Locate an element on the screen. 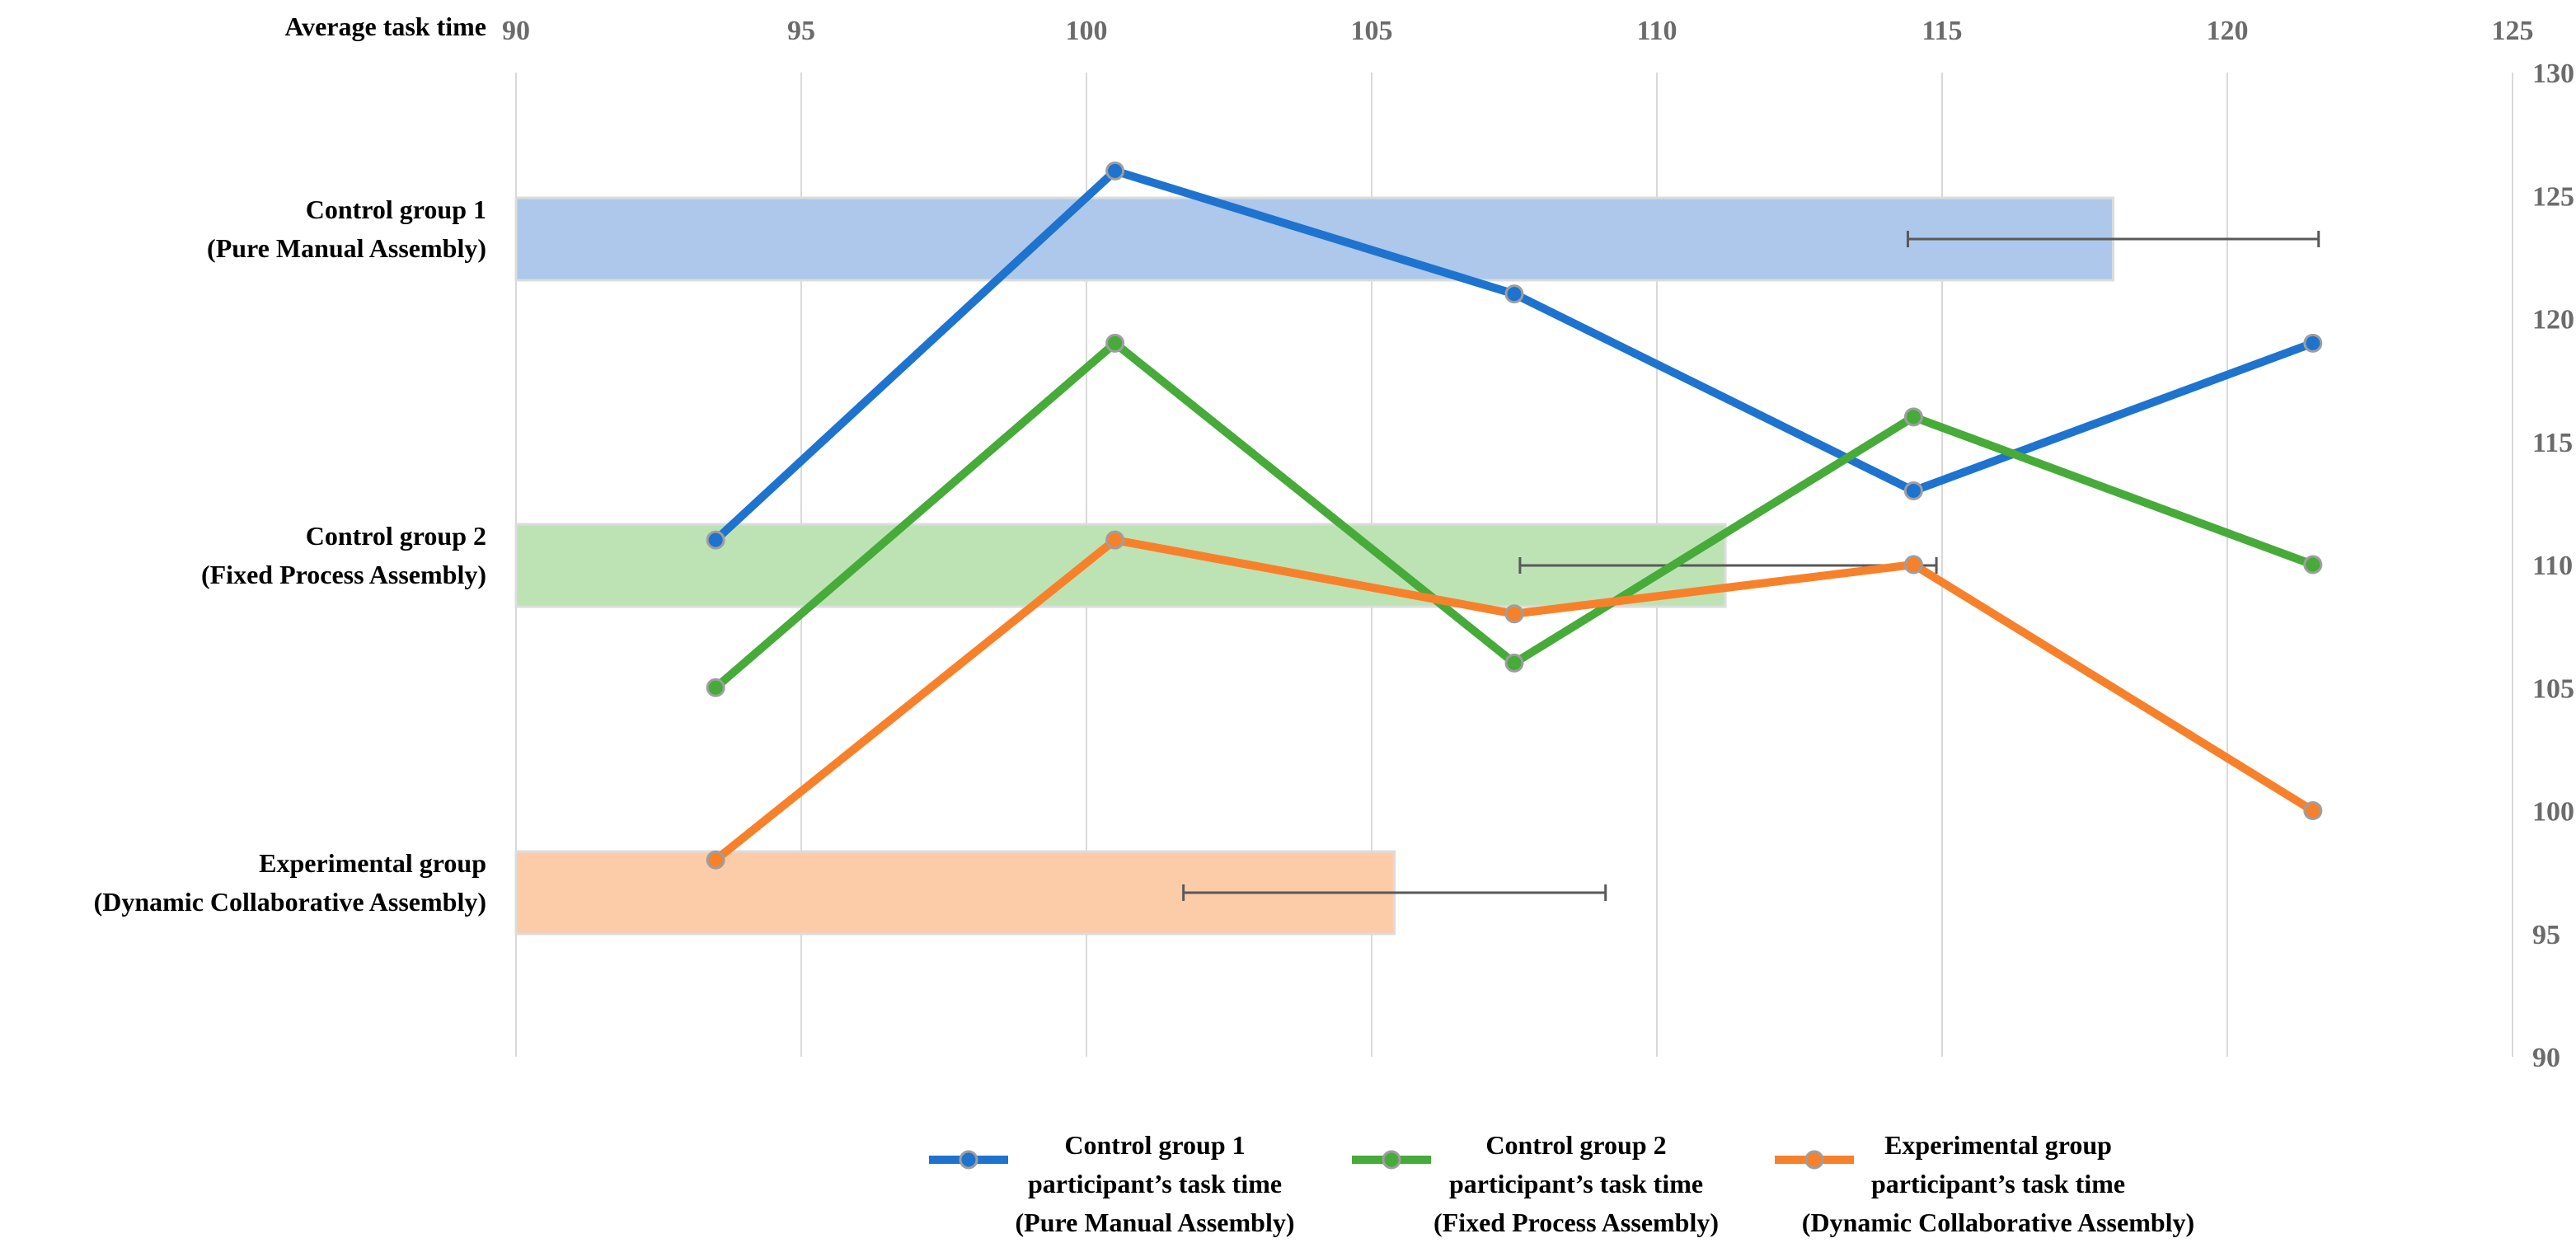 The height and width of the screenshot is (1257, 2576). category-label: Experimental group is located at coordinates (373, 863).